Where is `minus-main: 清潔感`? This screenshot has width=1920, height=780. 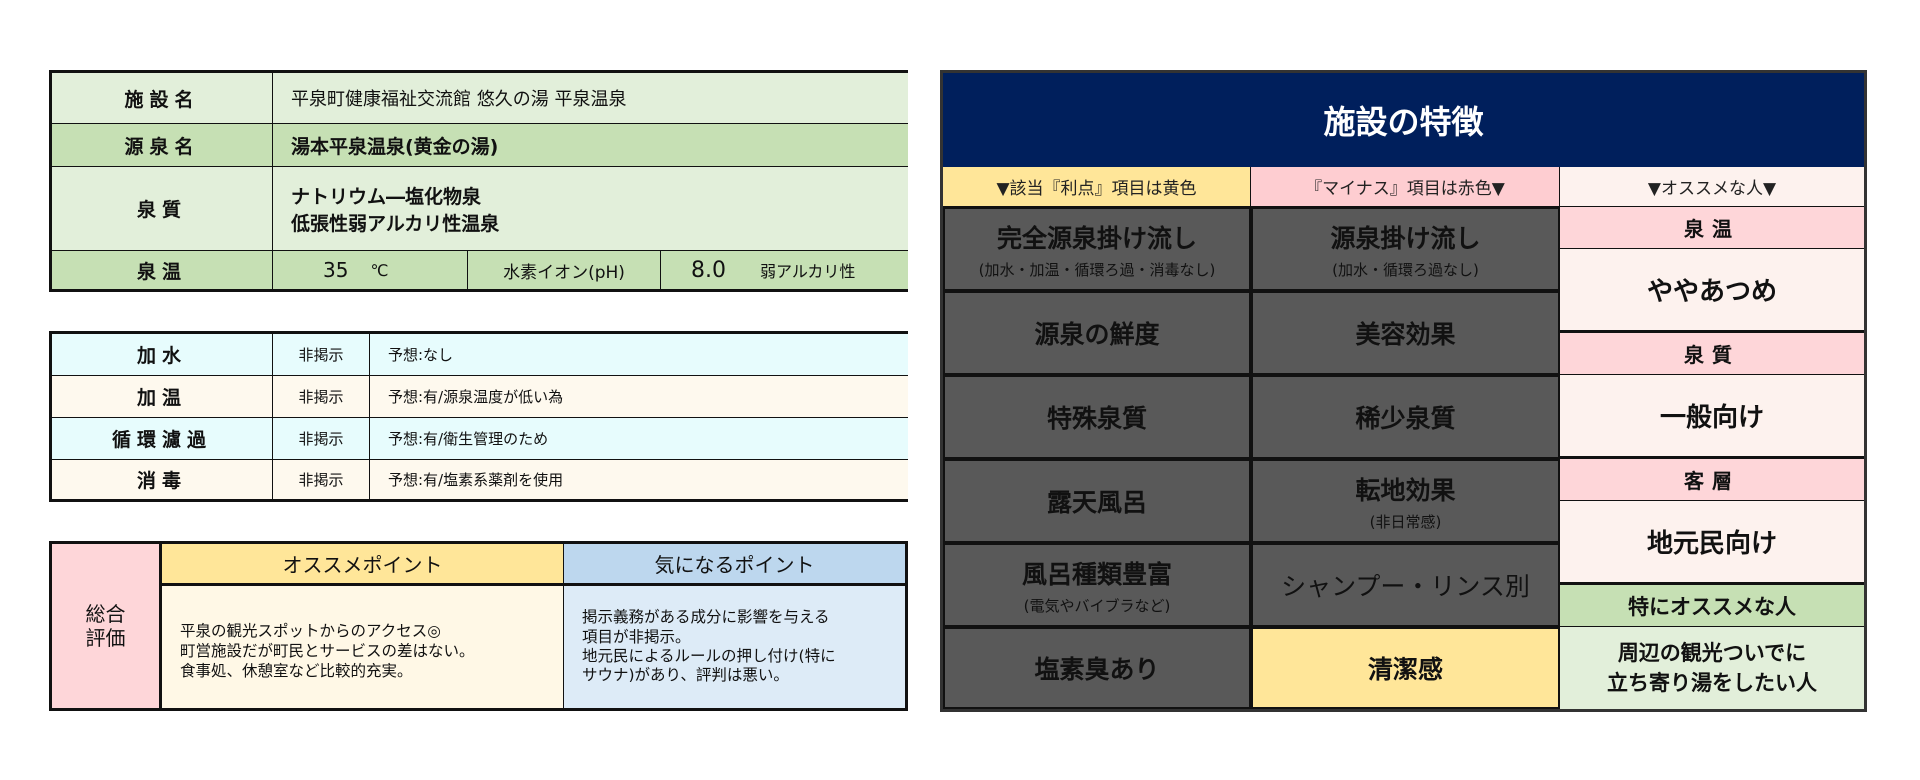 minus-main: 清潔感 is located at coordinates (1405, 669).